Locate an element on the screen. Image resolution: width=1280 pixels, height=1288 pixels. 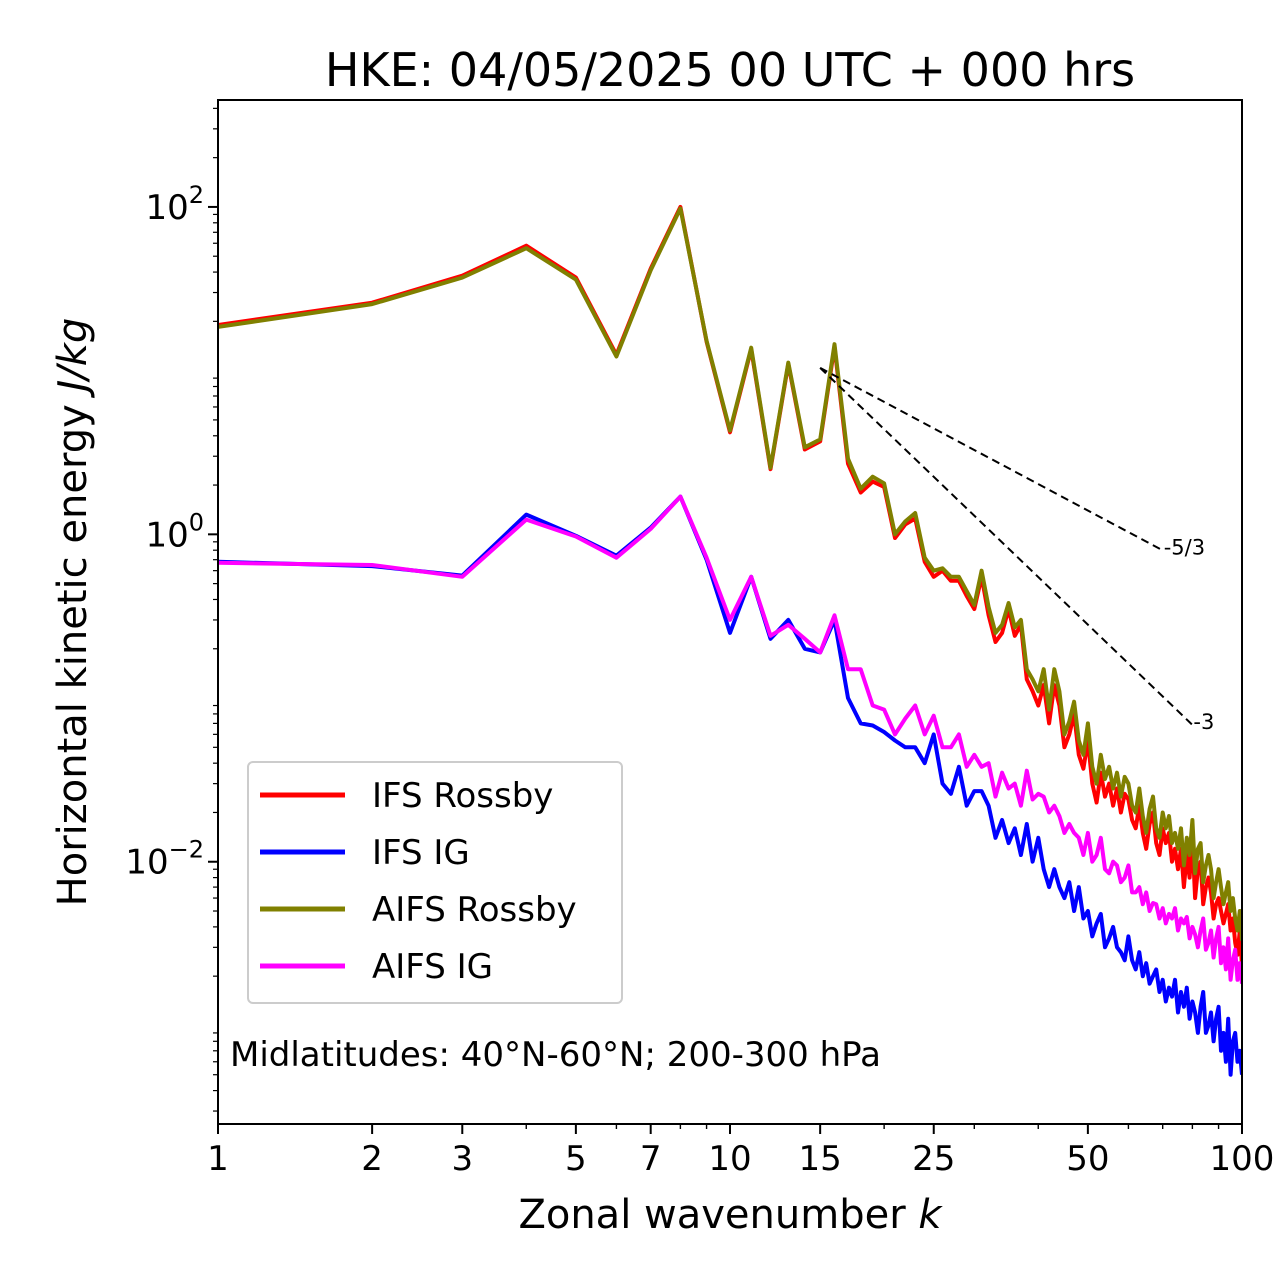
reference-slopes: -5/3 -3 is located at coordinates (1016, 550).